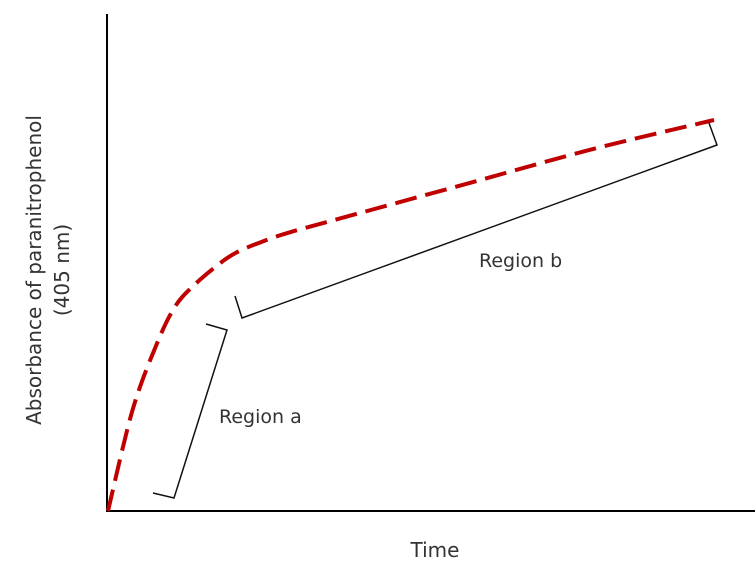 This screenshot has height=562, width=755. Describe the element at coordinates (34, 270) in the screenshot. I see `y-axis-title-line1: Absorbance of paranitrophenol` at that location.